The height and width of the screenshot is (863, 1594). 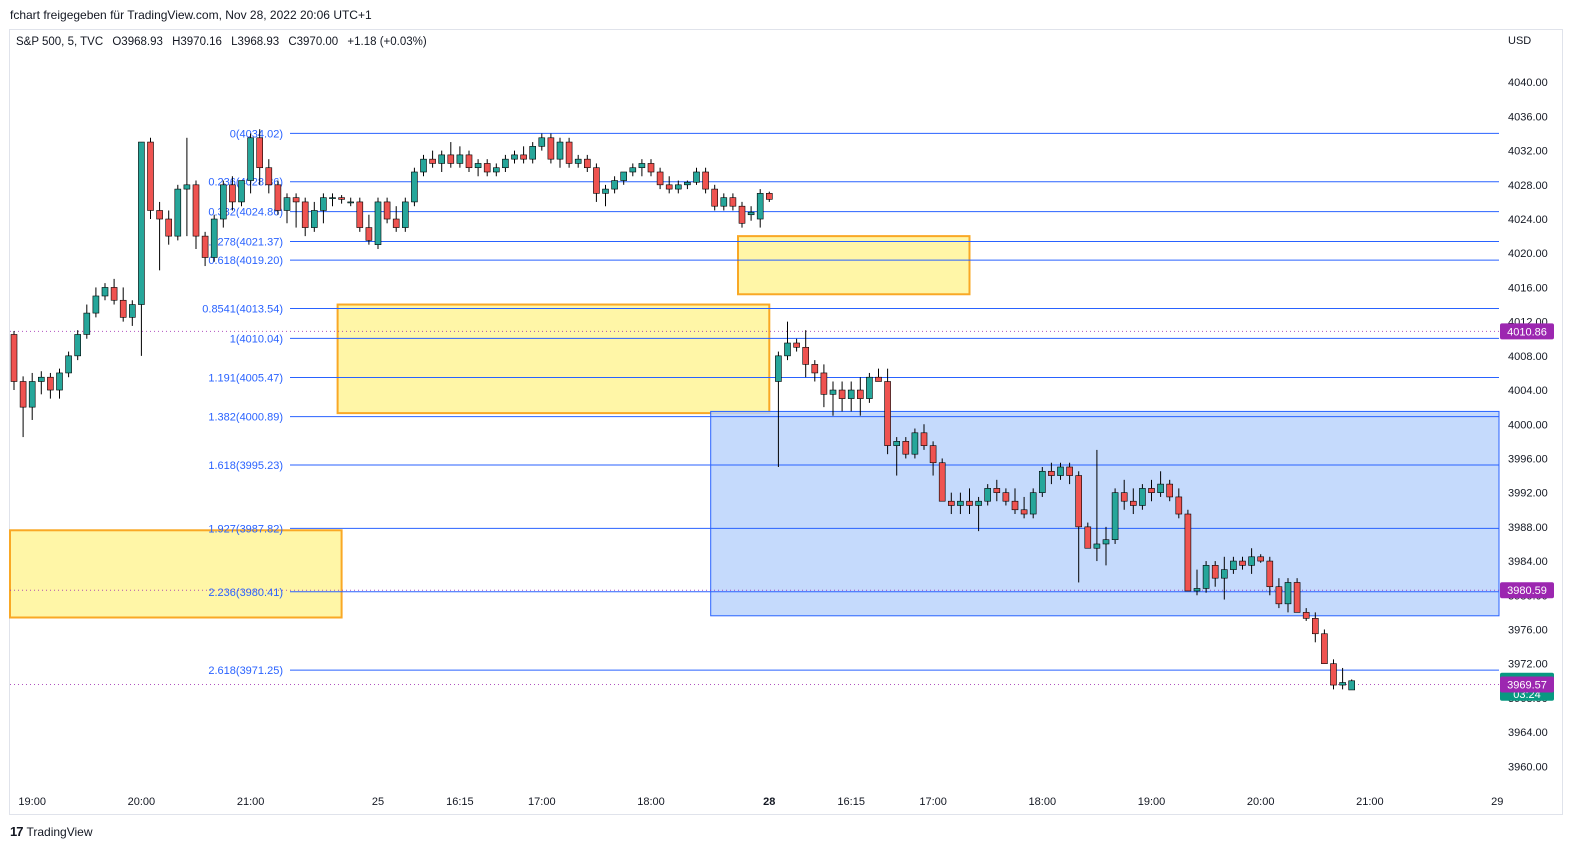 What do you see at coordinates (1527, 591) in the screenshot?
I see `pivot-price-tag-text: 3980.59` at bounding box center [1527, 591].